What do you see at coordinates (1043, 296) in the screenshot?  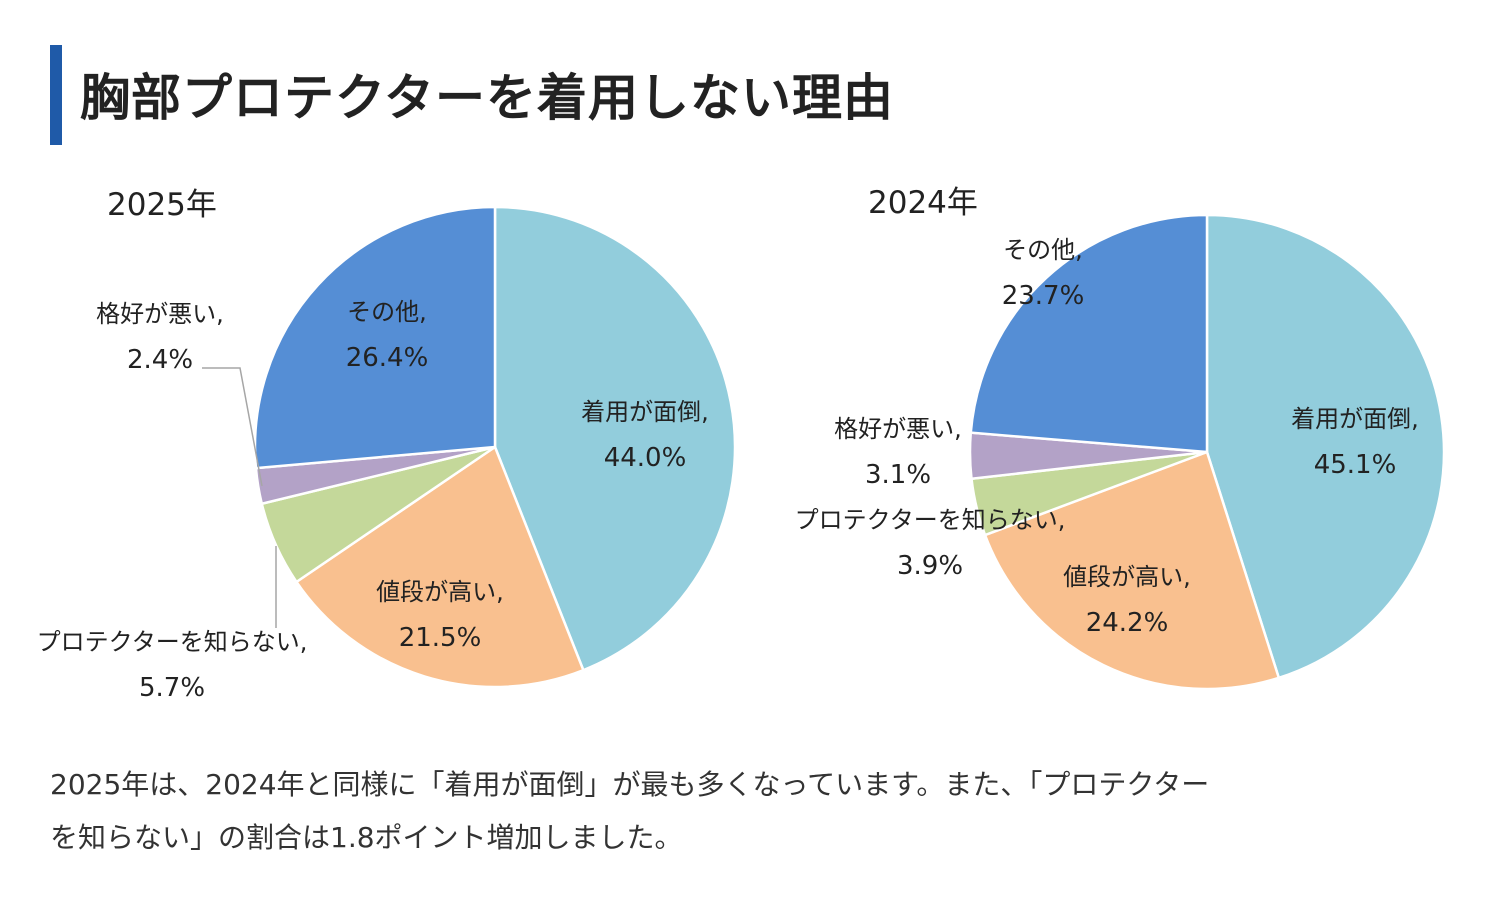 I see `slice-label-value: 23.7%` at bounding box center [1043, 296].